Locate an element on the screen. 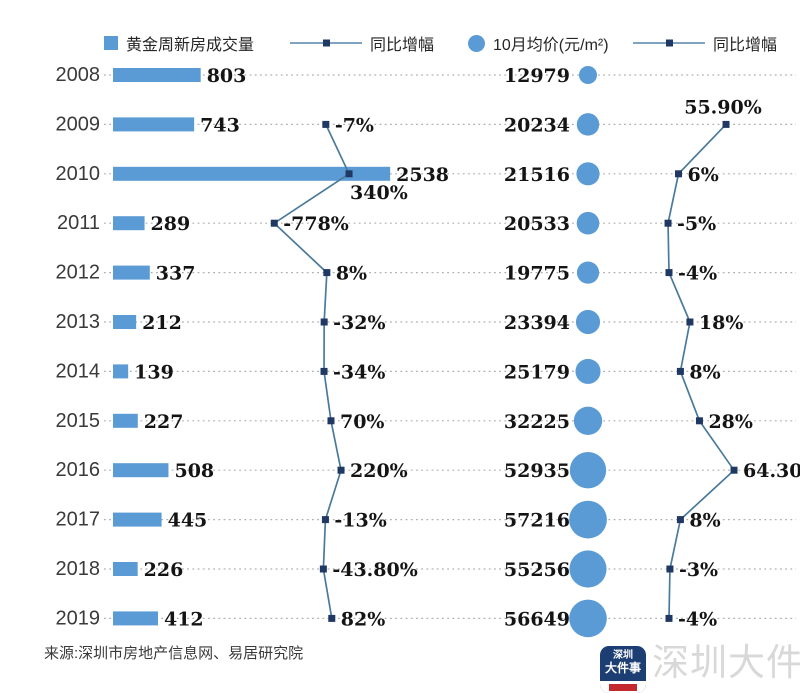 This screenshot has height=693, width=800. year-label-2012: 2012 is located at coordinates (78, 273).